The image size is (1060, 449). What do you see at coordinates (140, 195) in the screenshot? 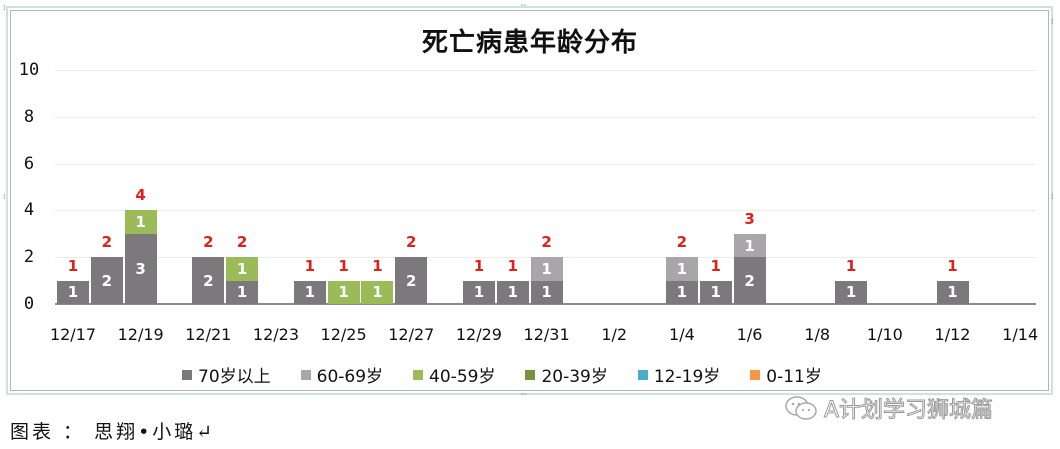
I see `total-label: 4` at bounding box center [140, 195].